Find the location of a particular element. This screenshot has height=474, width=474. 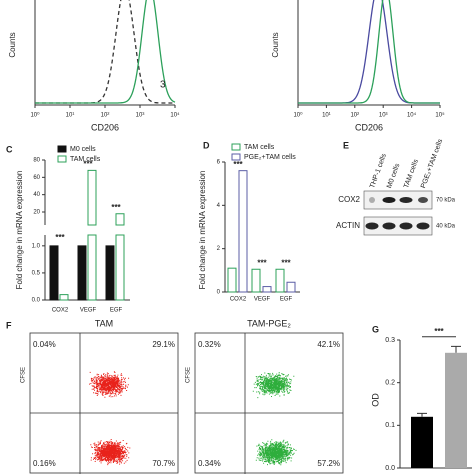

quadrant-label: 29.1% is located at coordinates (163, 344).